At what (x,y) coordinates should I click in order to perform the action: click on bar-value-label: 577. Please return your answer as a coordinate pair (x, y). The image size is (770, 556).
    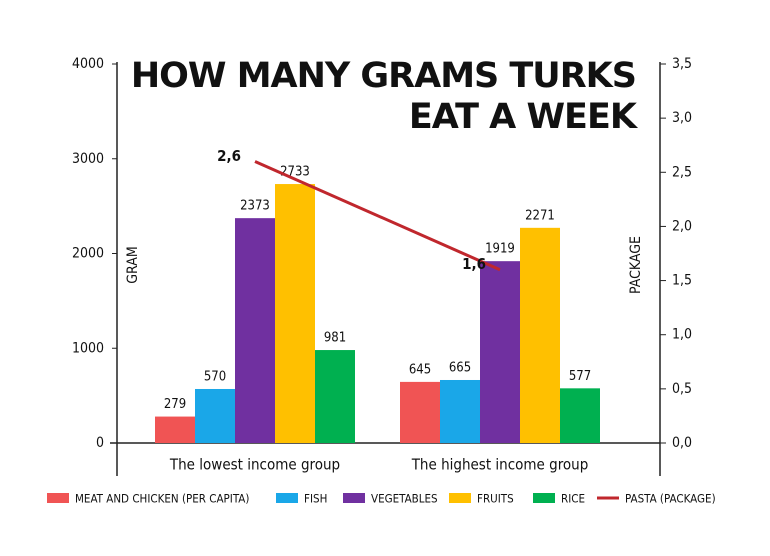
    Looking at the image, I should click on (580, 376).